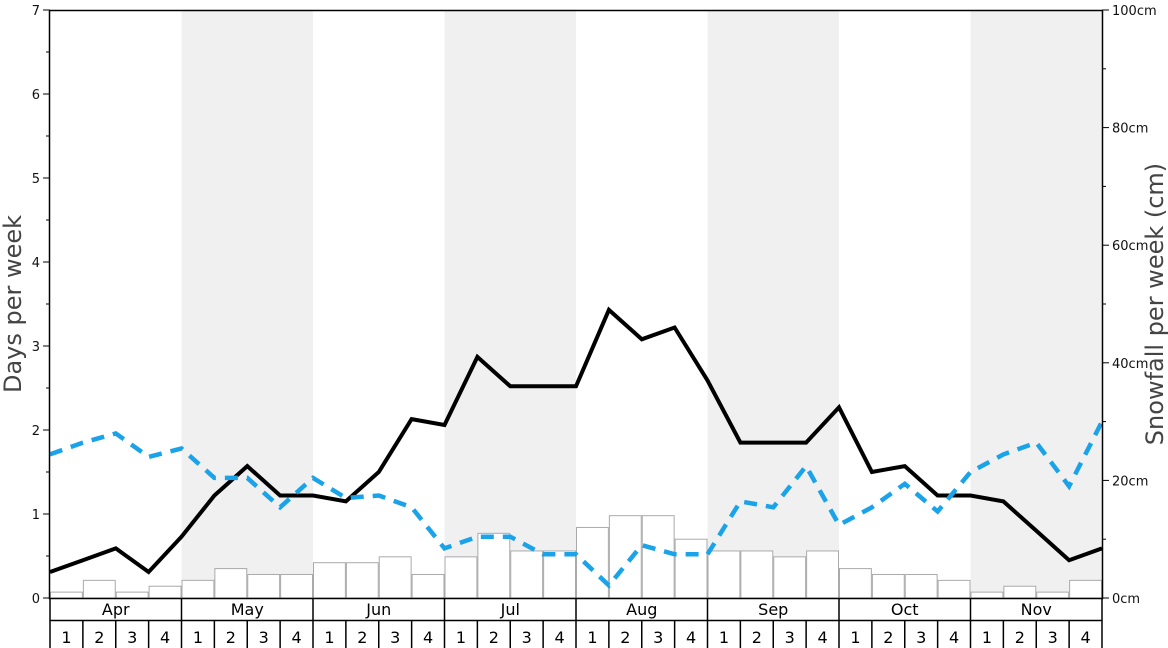  I want to click on week-axis: 1 2 3 4 1 2 3 4 1 2 3 4 1 2 3 4 1 2 3 4 1 2 3 4 1 2 3 4 1 2 3 4, so click(576, 634).